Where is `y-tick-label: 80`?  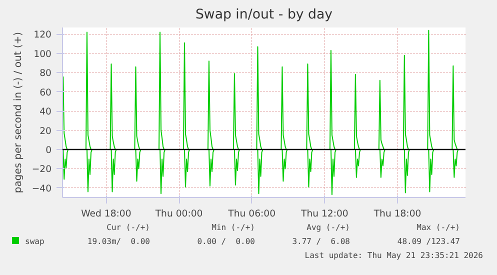
y-tick-label: 80 is located at coordinates (46, 74).